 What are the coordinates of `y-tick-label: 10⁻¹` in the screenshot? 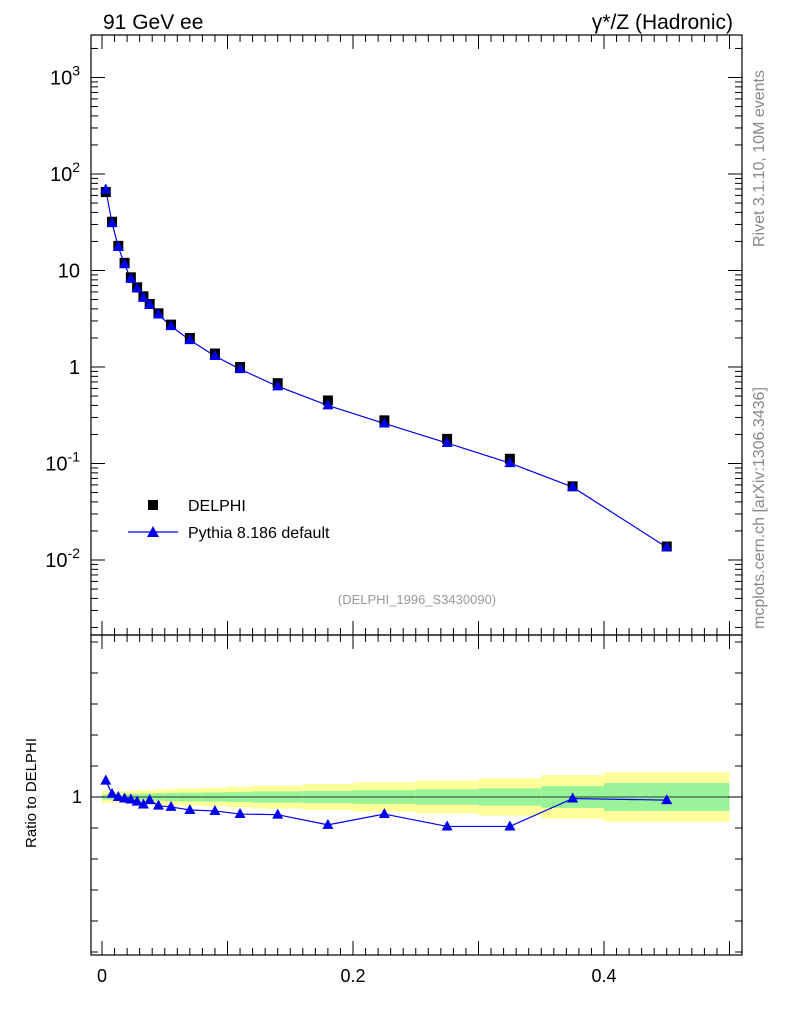 It's located at (62, 462).